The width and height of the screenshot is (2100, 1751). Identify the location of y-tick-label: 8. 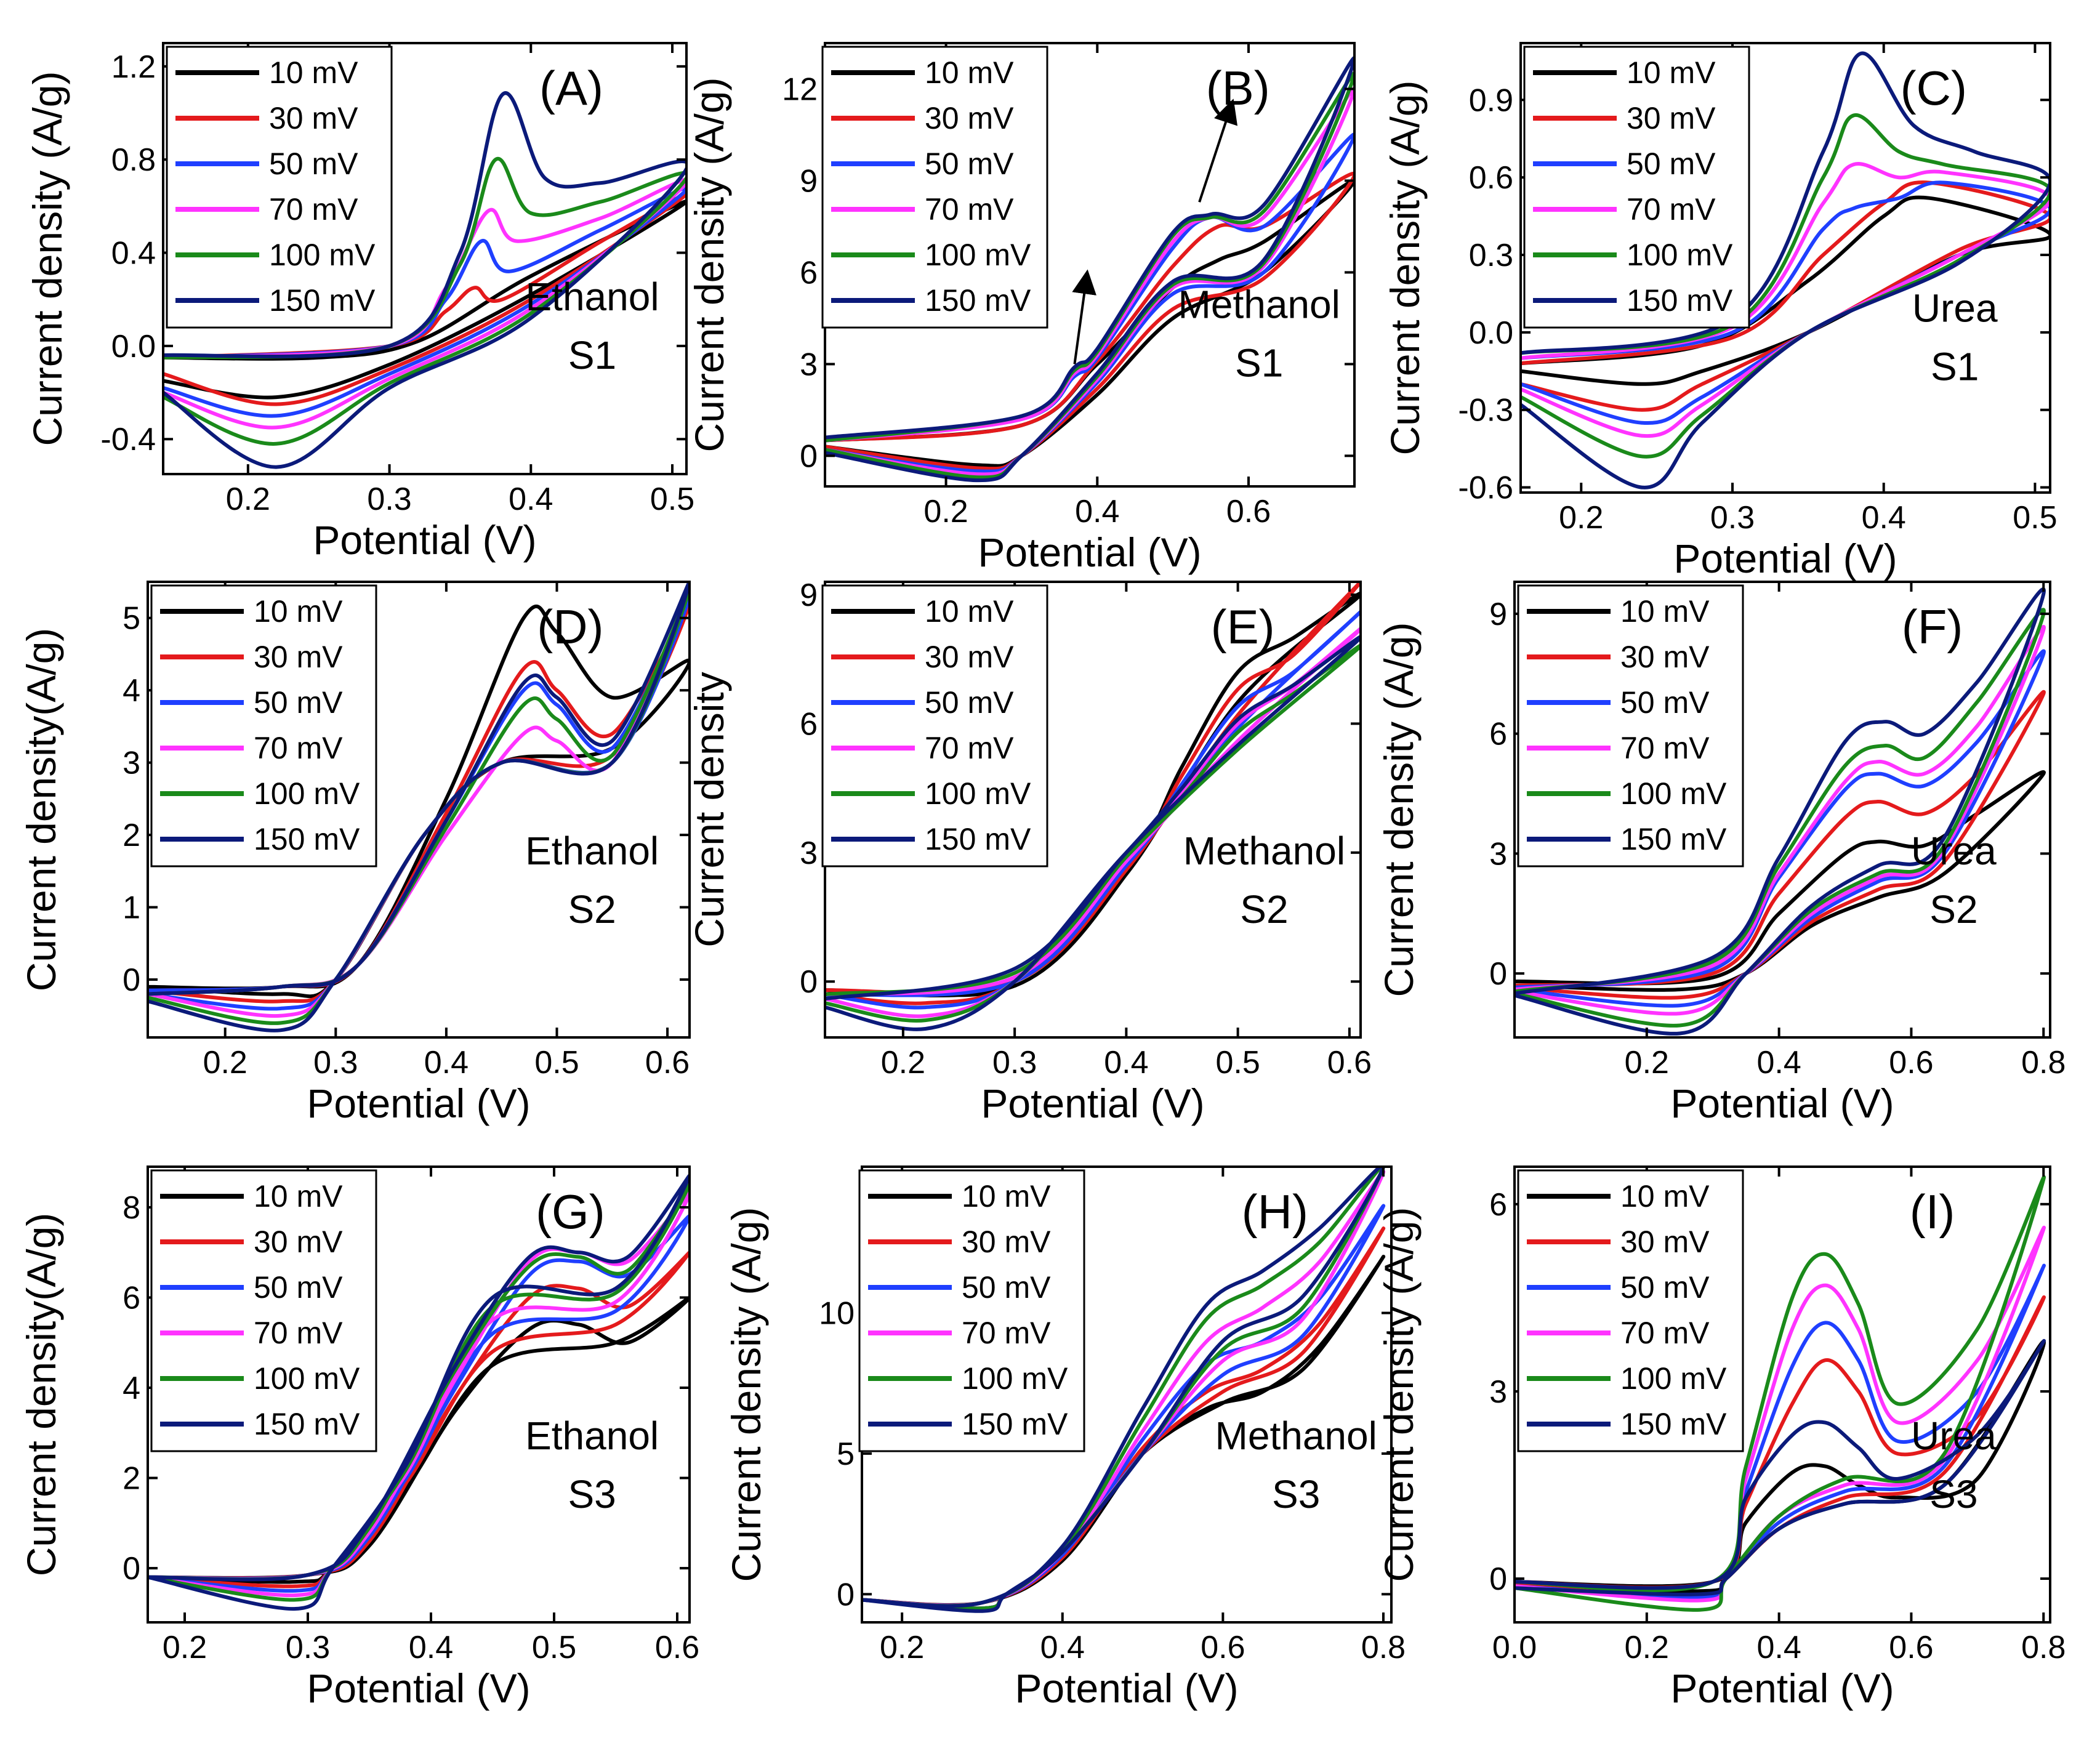
(131, 1208).